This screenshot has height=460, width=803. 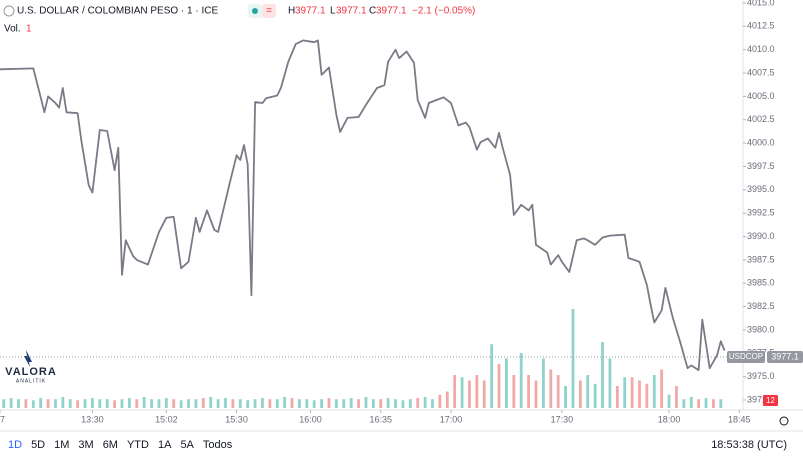 I want to click on range-button: YTD, so click(x=138, y=445).